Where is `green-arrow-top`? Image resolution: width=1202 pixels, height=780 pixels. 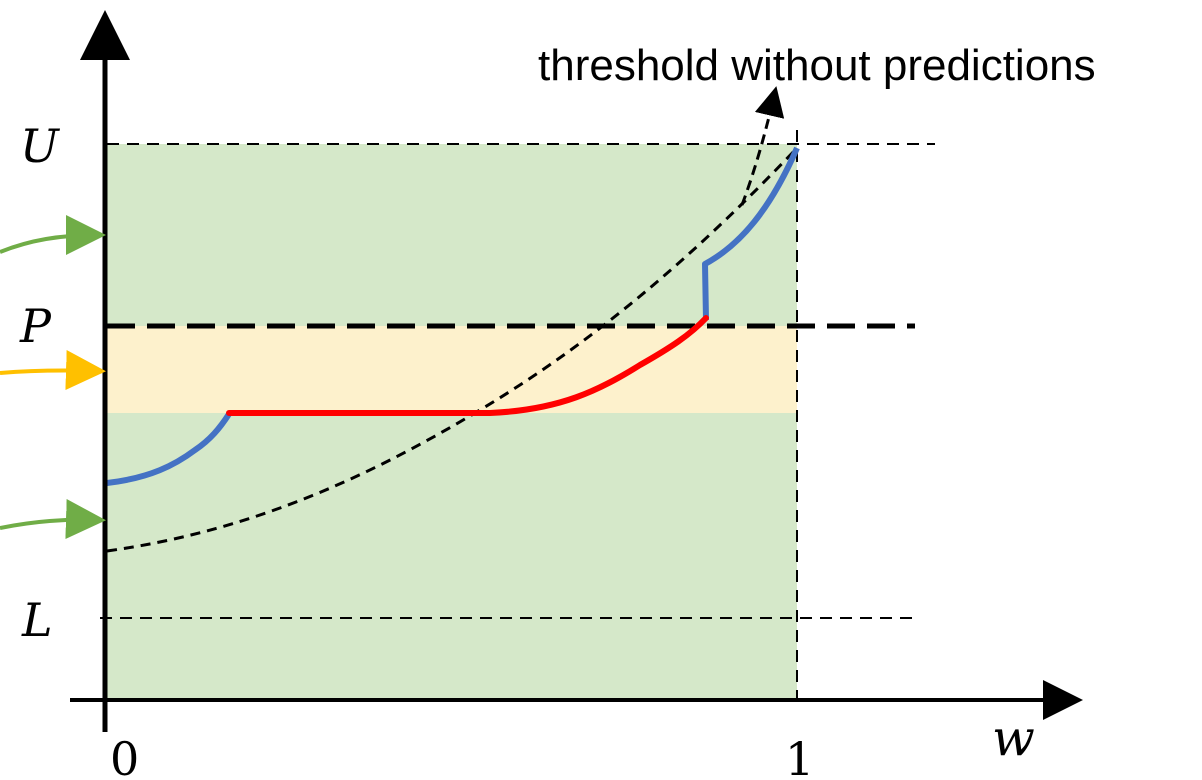 green-arrow-top is located at coordinates (53, 235).